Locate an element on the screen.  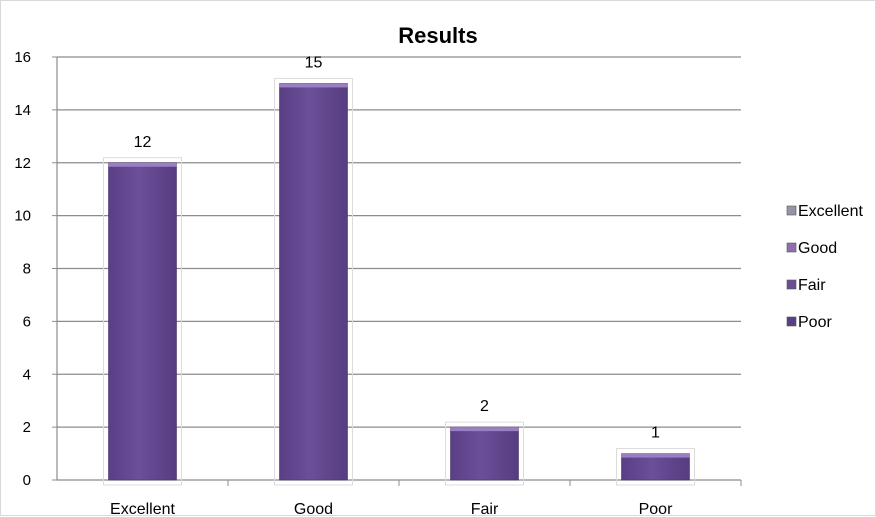
y-tick-label: 0 is located at coordinates (27, 480).